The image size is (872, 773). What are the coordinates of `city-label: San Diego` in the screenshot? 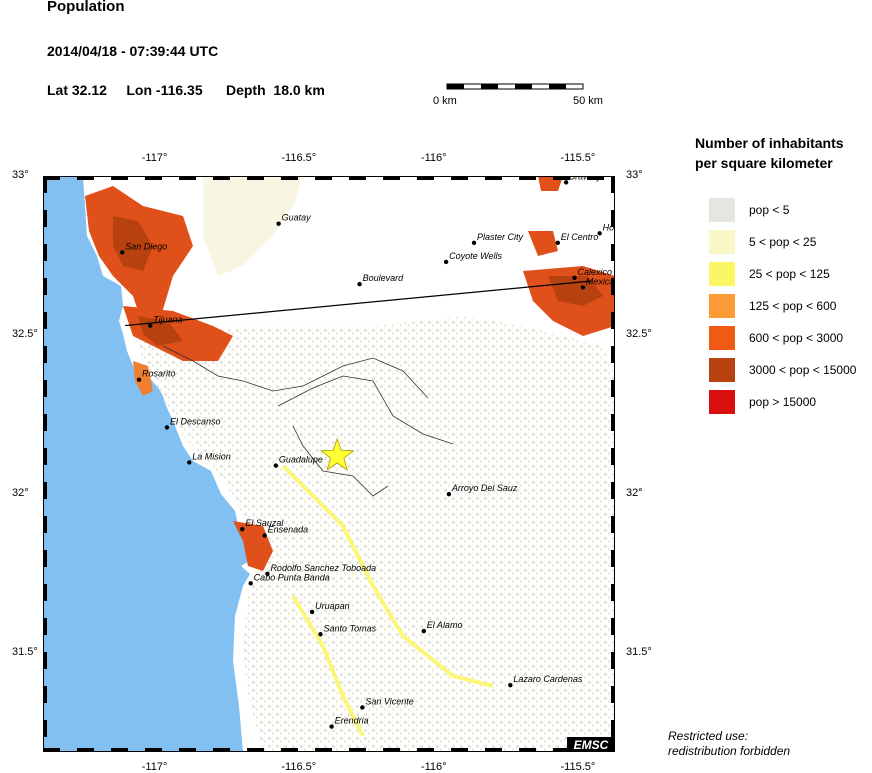 It's located at (146, 246).